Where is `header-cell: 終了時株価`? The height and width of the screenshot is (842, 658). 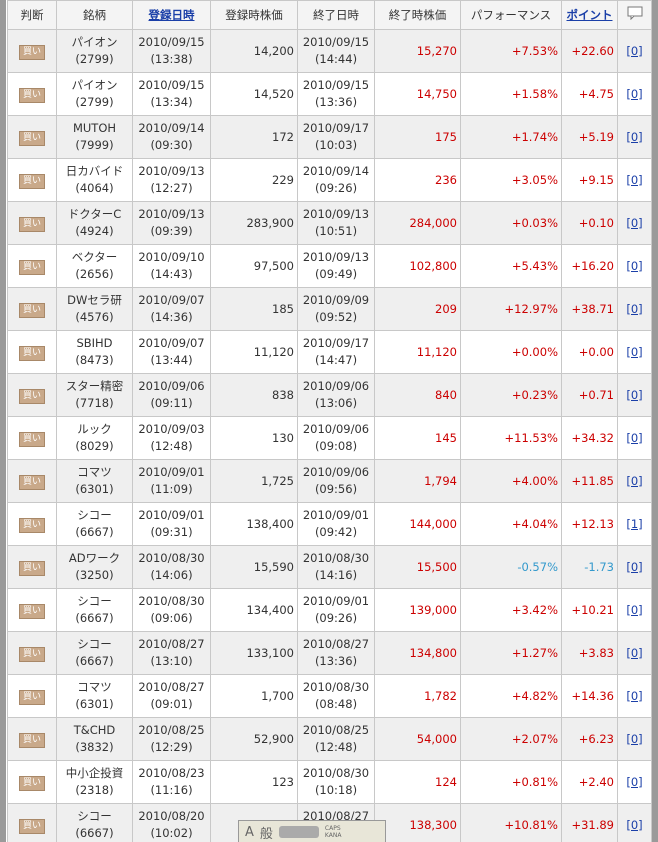 header-cell: 終了時株価 is located at coordinates (417, 15).